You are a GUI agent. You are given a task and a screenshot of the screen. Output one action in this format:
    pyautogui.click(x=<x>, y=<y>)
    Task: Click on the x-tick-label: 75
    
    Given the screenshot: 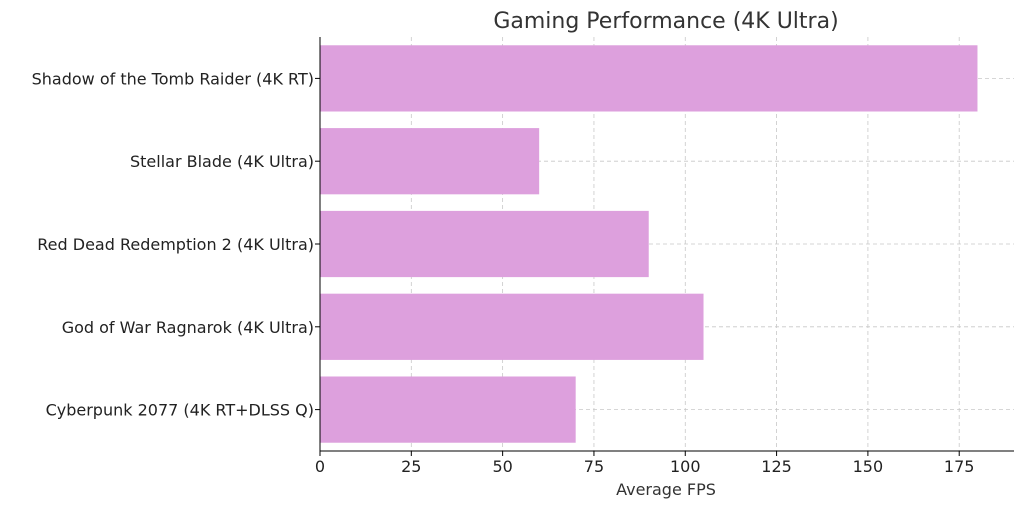 What is the action you would take?
    pyautogui.click(x=594, y=466)
    